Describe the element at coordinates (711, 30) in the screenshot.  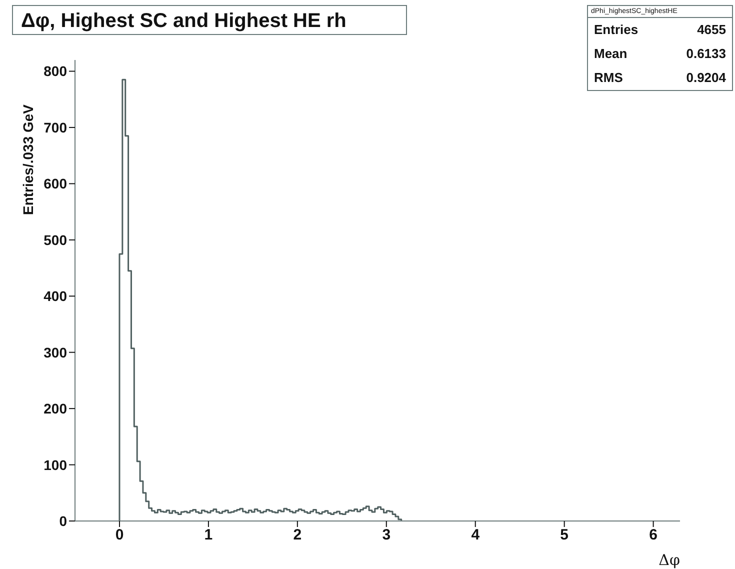
I see `text: 4655` at that location.